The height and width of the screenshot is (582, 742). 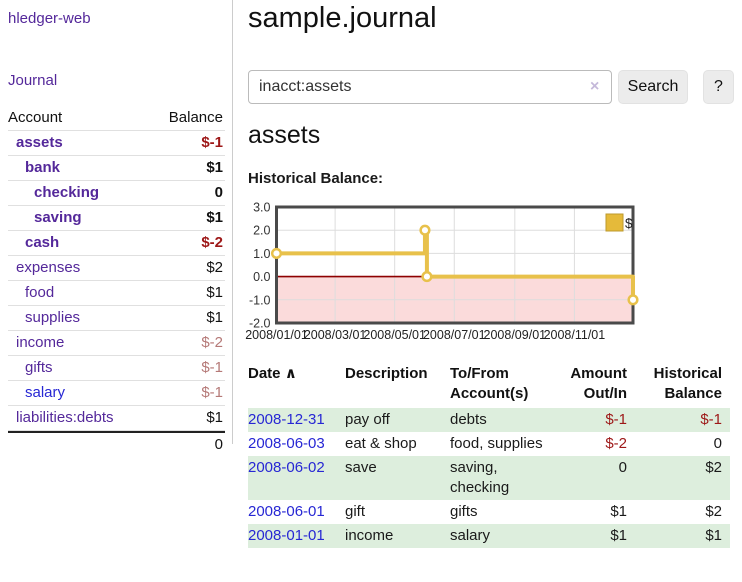 I want to click on account-table-header: Account Balance, so click(x=116, y=118).